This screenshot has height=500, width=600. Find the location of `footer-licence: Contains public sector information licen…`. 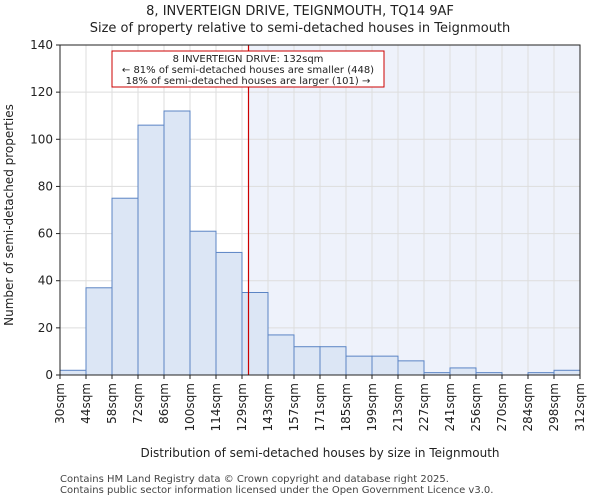

footer-licence: Contains public sector information licen… is located at coordinates (277, 490).